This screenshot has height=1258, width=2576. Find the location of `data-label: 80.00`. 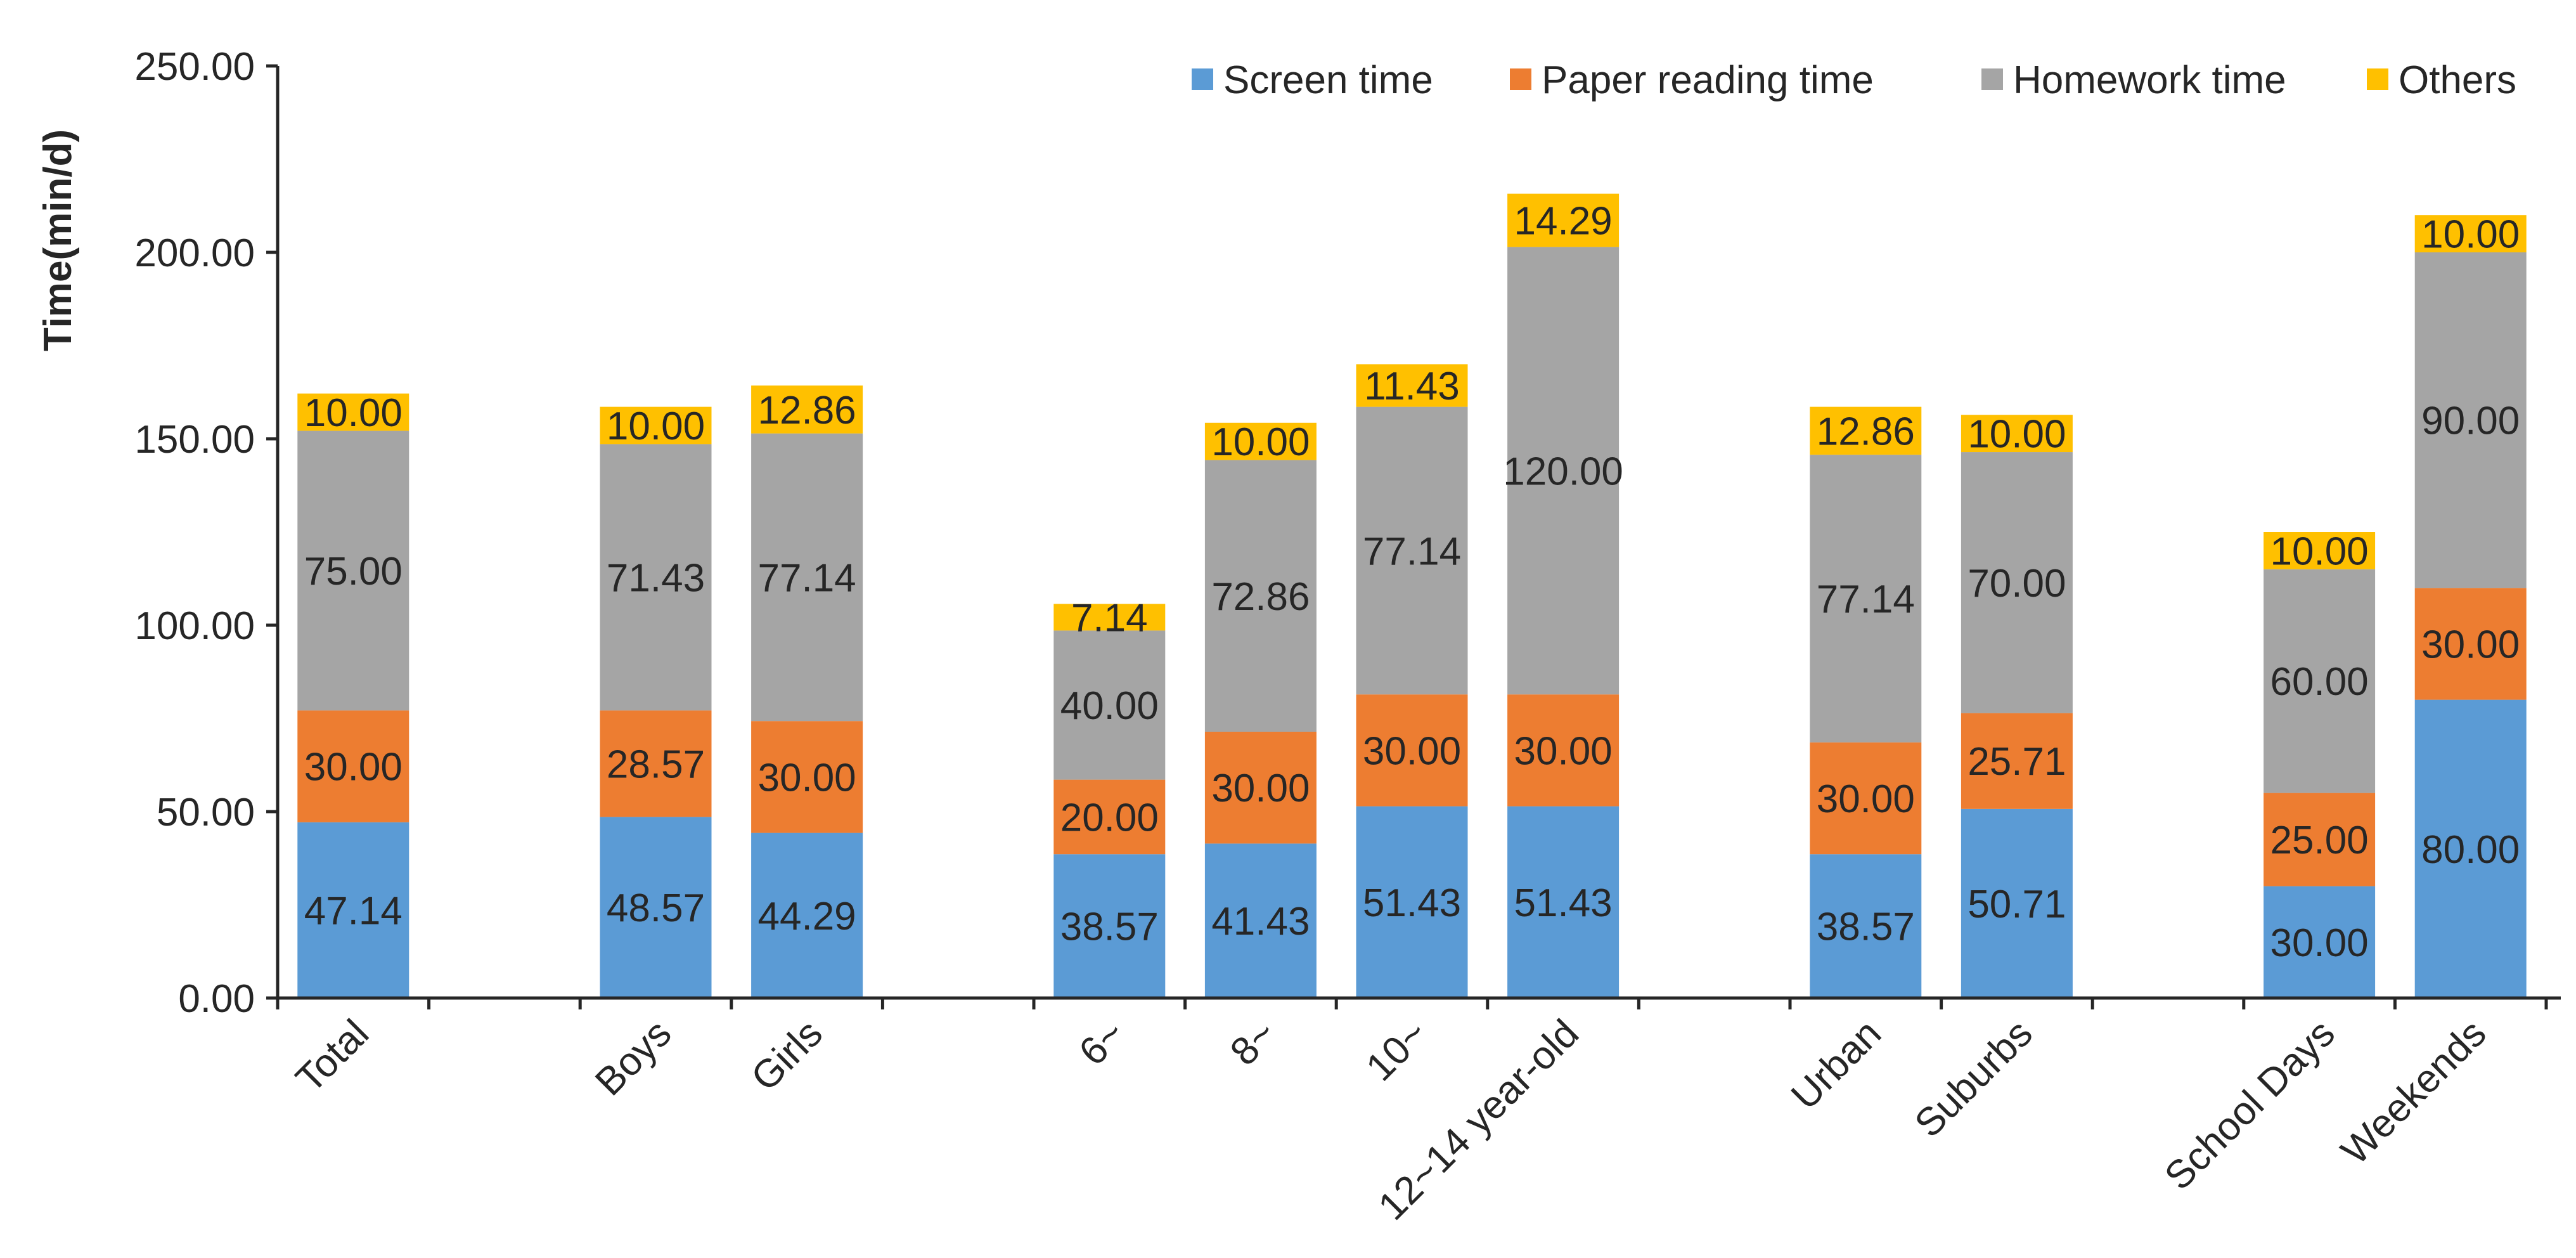

data-label: 80.00 is located at coordinates (2470, 850).